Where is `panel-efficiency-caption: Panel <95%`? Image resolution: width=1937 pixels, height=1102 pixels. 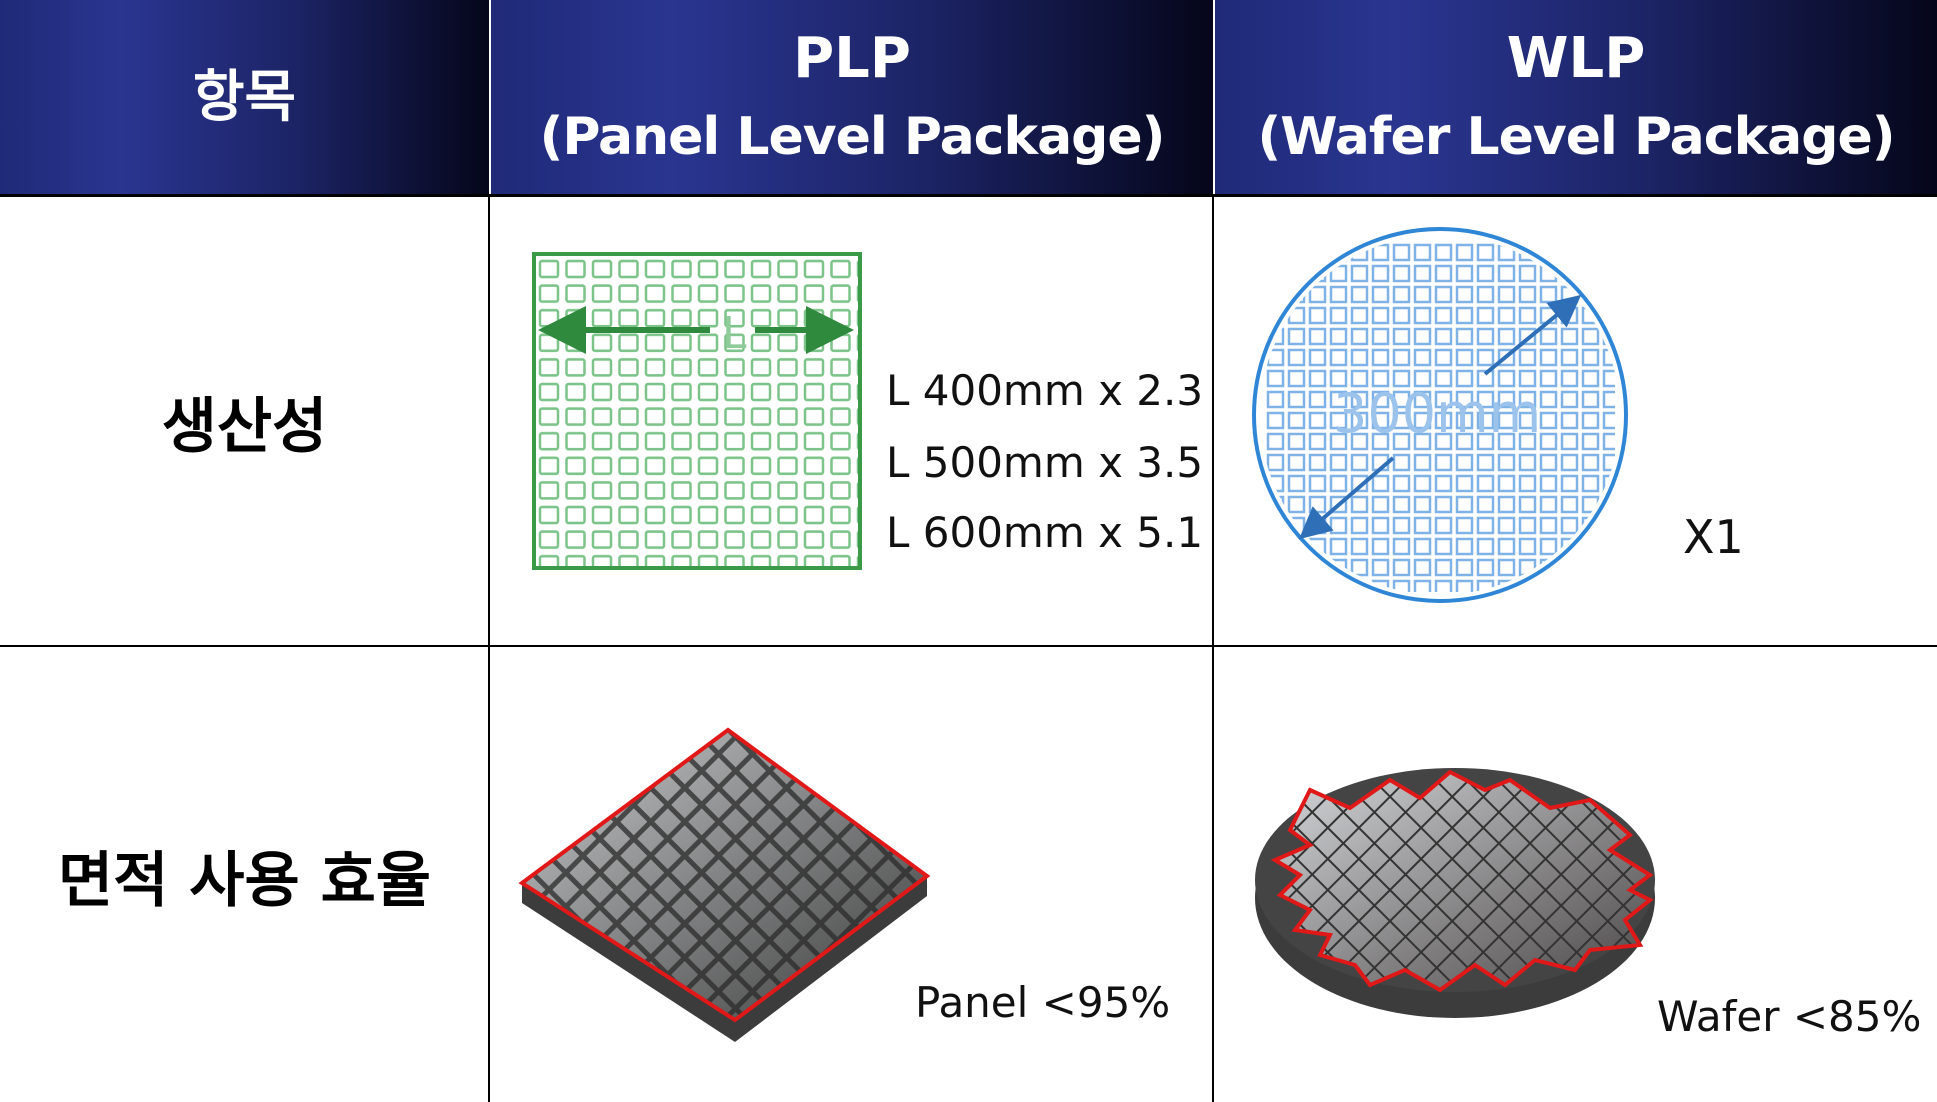
panel-efficiency-caption: Panel <95% is located at coordinates (1043, 1002).